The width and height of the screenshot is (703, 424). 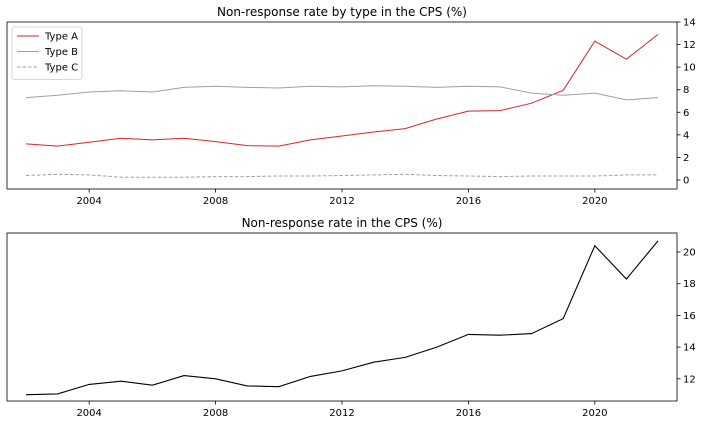 I want to click on legend-label: Type A, so click(x=61, y=37).